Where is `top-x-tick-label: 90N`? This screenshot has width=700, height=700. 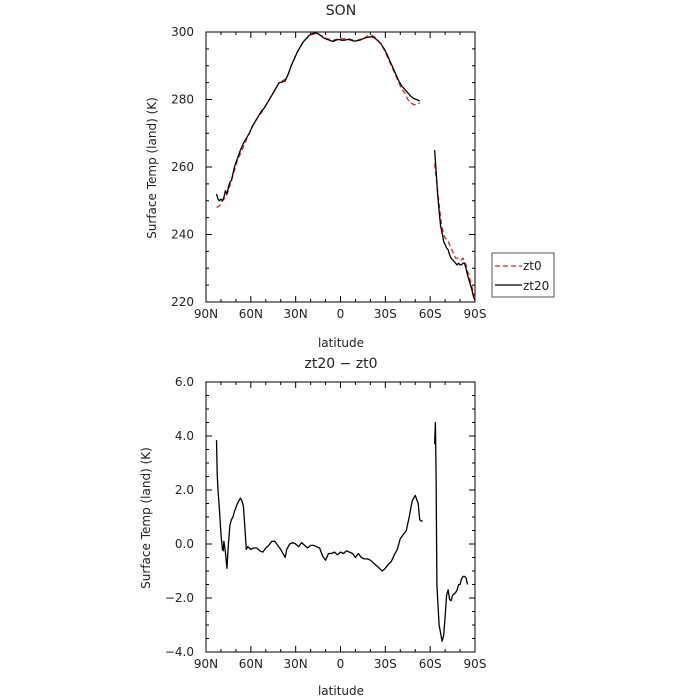
top-x-tick-label: 90N is located at coordinates (206, 314).